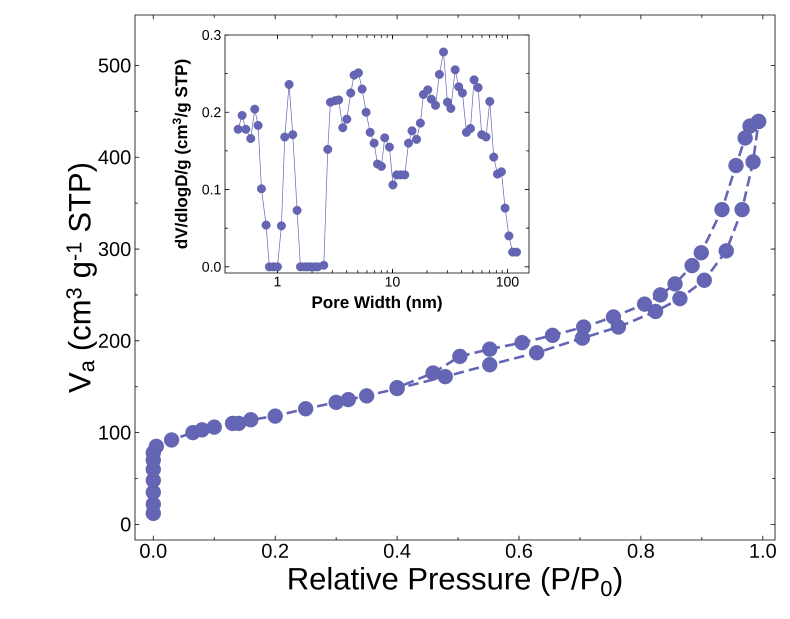 Image resolution: width=790 pixels, height=619 pixels. I want to click on y-tick-label: 200, so click(114, 341).